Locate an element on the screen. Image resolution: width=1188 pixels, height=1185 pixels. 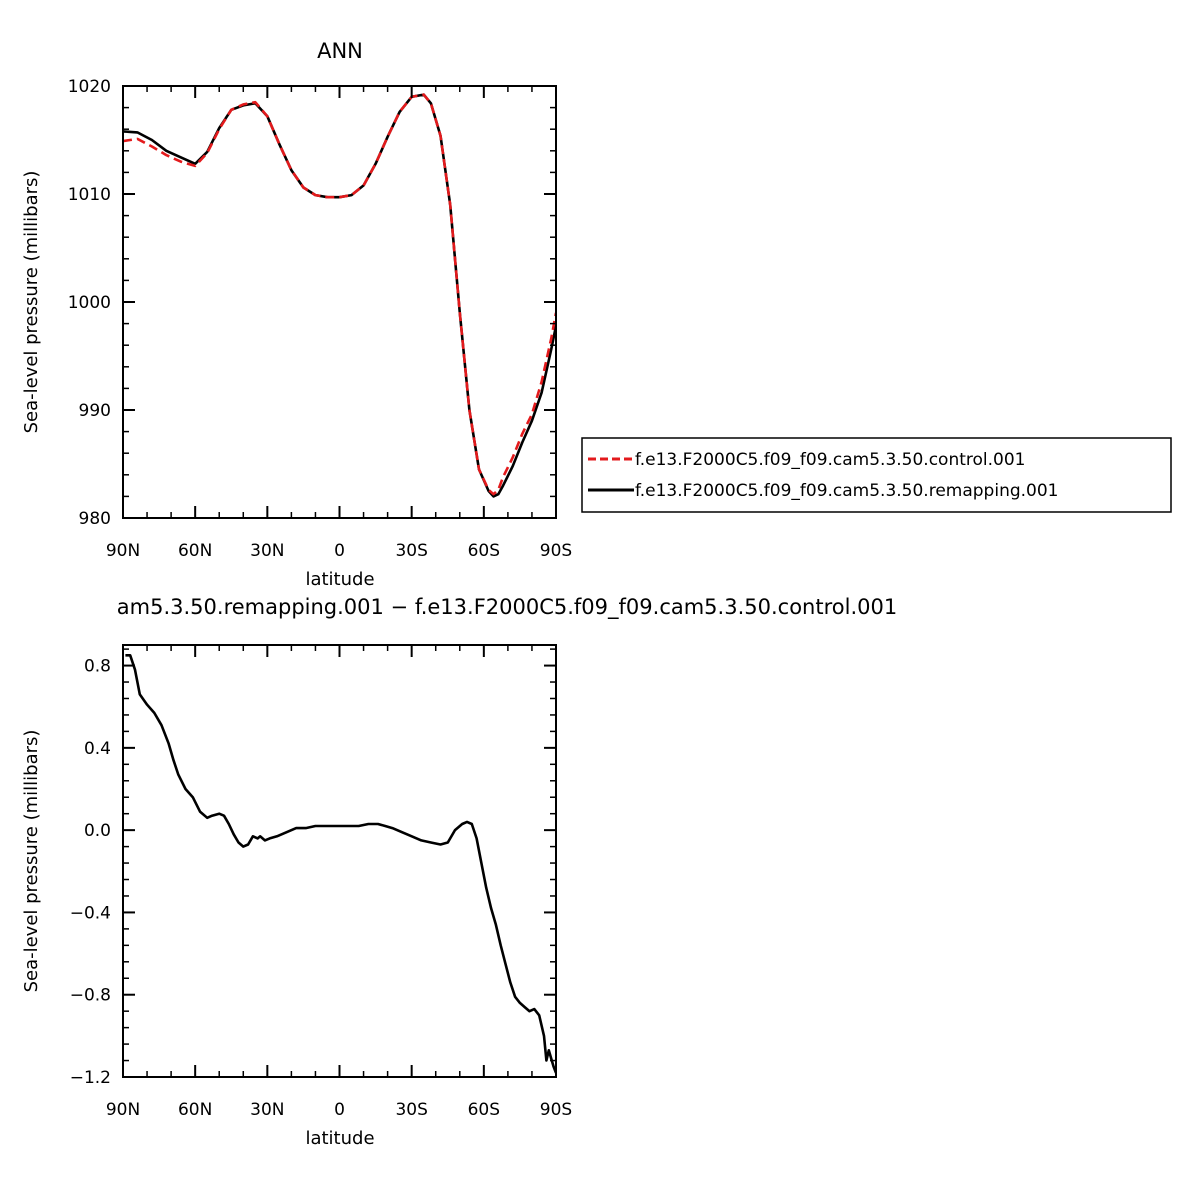
y-tick-label: −0.8 is located at coordinates (90, 996).